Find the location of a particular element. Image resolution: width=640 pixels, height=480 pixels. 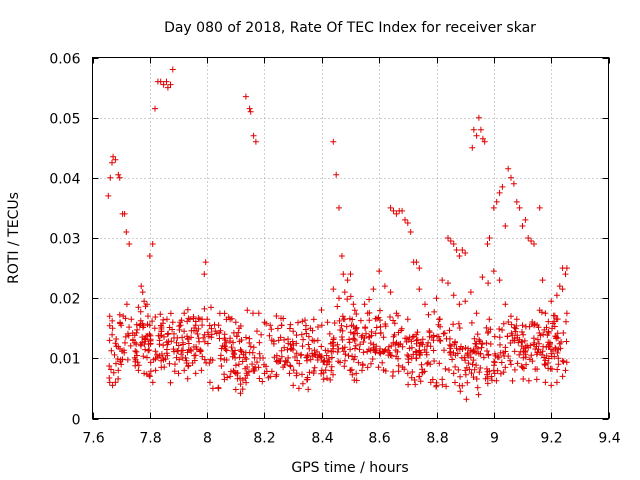

x-tick-label: 8.2 is located at coordinates (264, 439).